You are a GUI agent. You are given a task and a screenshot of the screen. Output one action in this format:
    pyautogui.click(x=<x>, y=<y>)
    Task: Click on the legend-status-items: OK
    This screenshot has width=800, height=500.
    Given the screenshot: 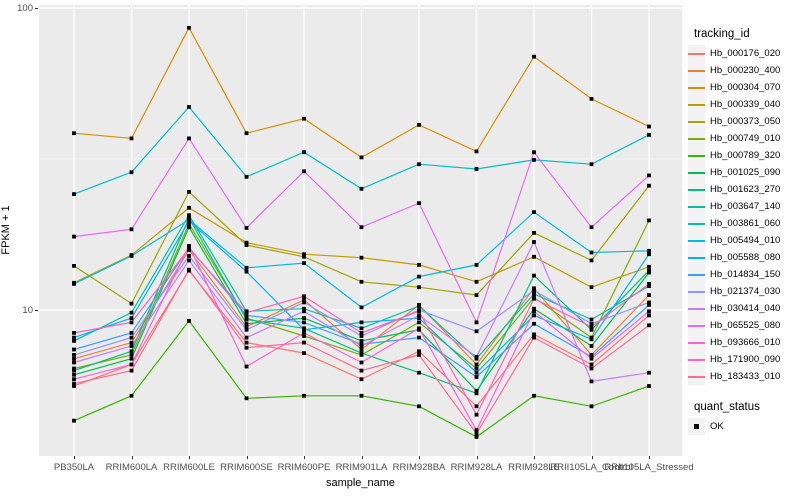 What is the action you would take?
    pyautogui.click(x=744, y=426)
    